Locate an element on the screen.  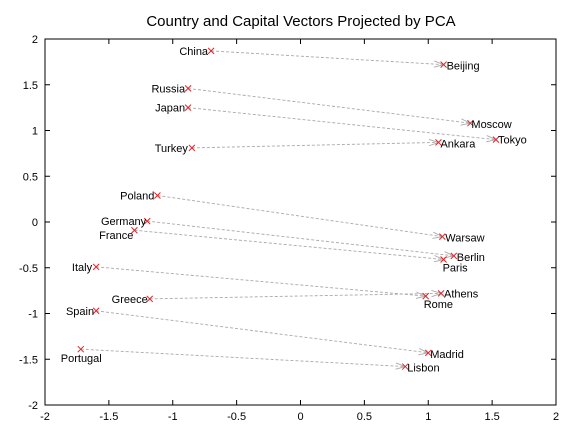
arrow-spain is located at coordinates (262, 332).